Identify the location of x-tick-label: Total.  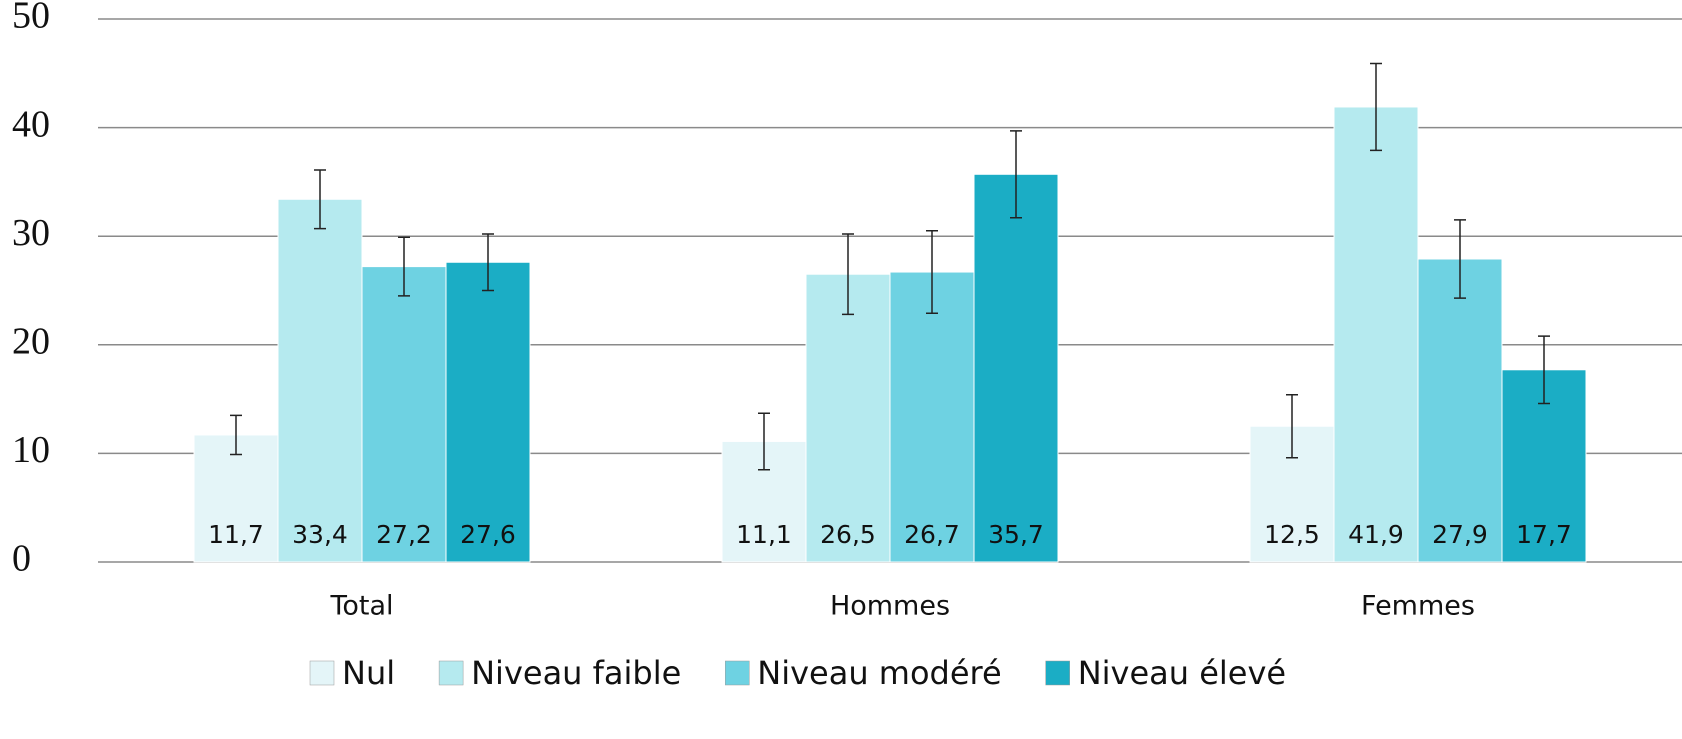
(361, 606).